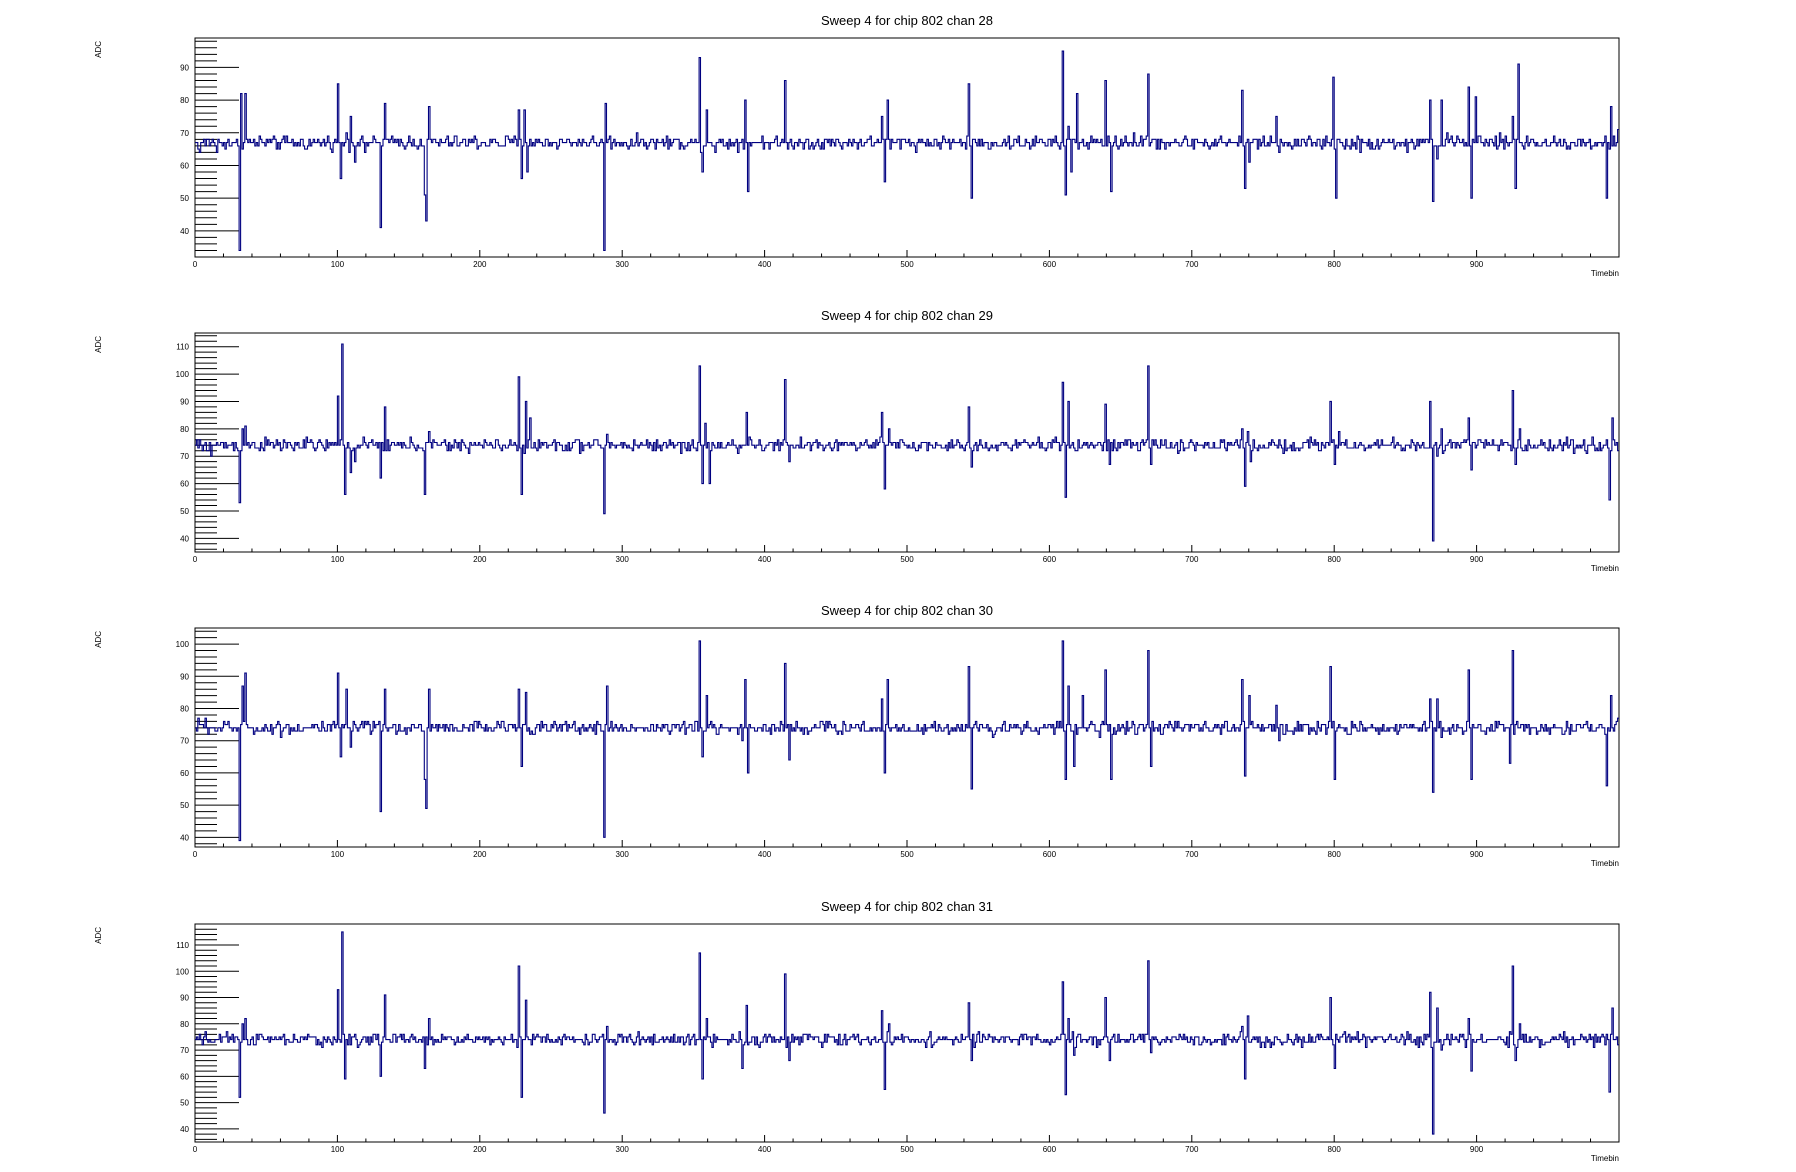 This screenshot has height=1172, width=1796. I want to click on chart-title: Sweep 4 for chip 802 chan 28, so click(907, 20).